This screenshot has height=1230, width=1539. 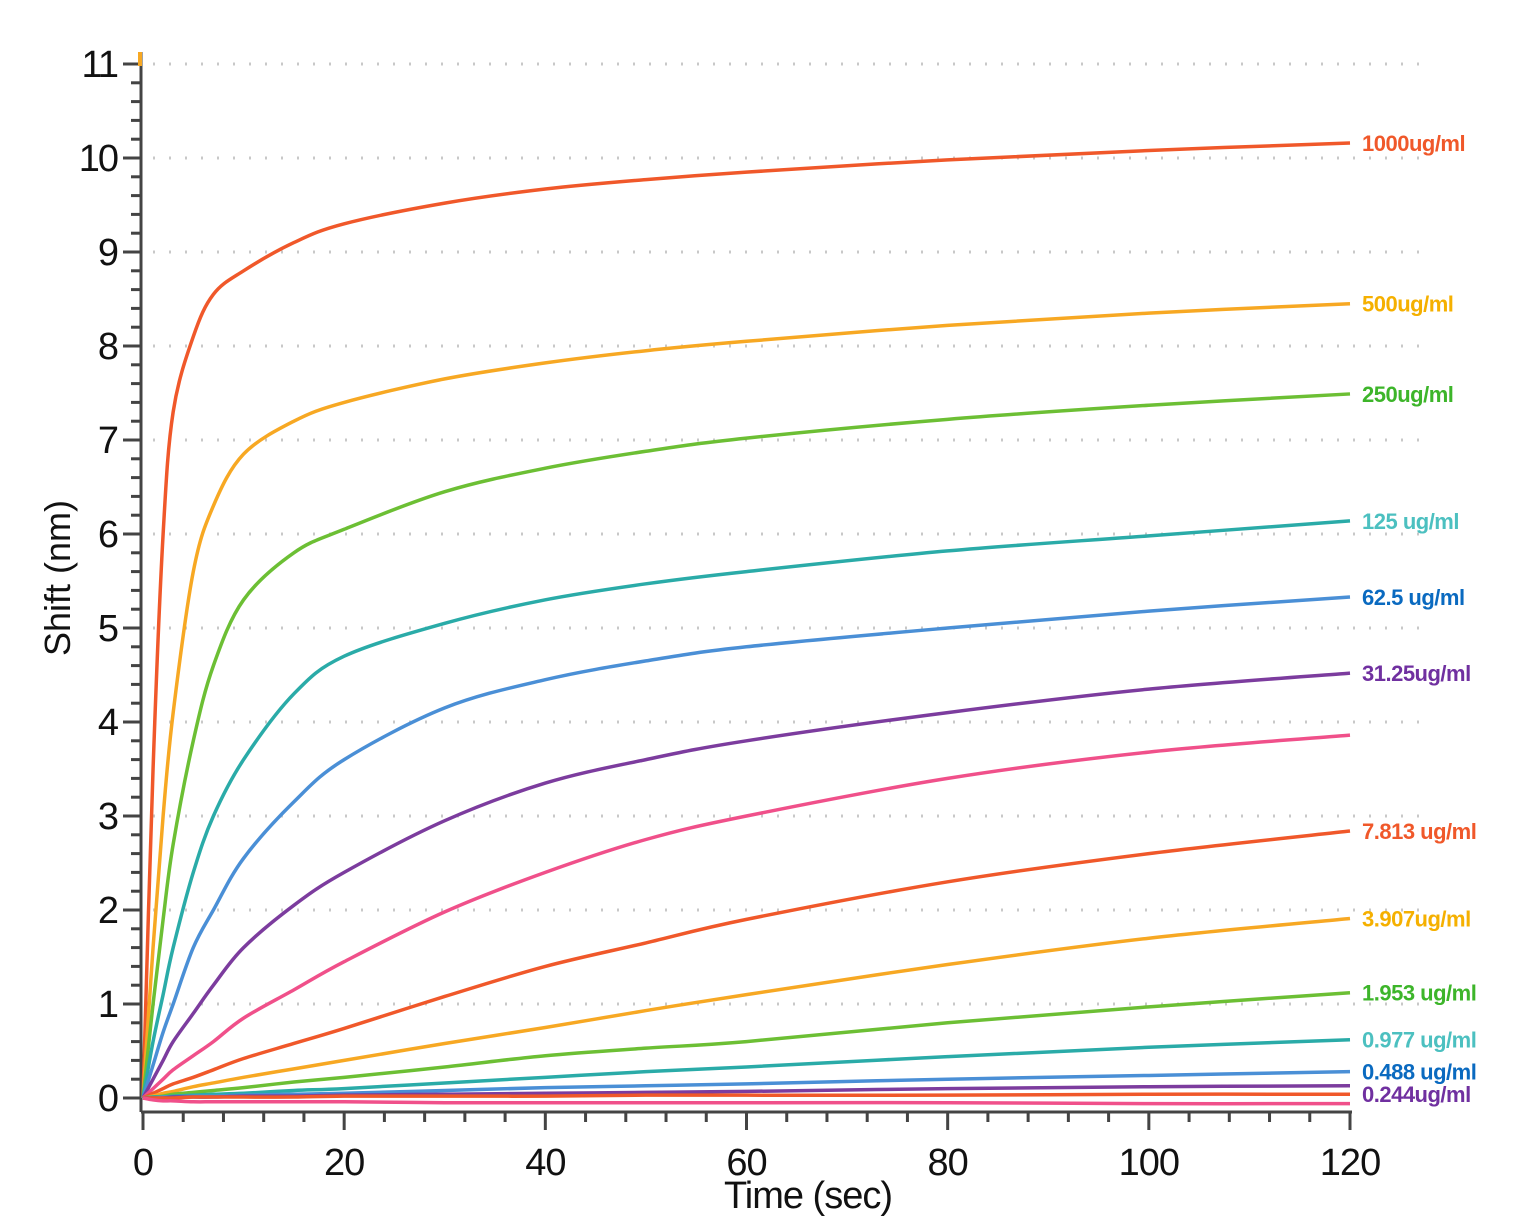 I want to click on y-tick-label: 8, so click(x=108, y=347).